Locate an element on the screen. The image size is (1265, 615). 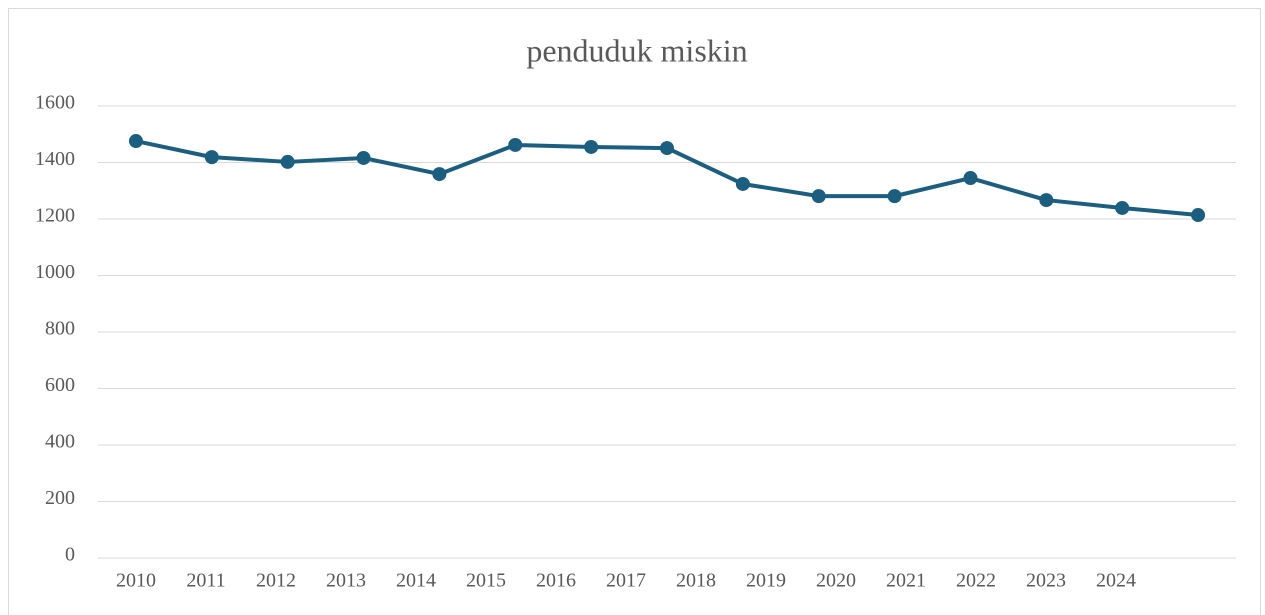
x-tick-label: 2012 is located at coordinates (276, 581).